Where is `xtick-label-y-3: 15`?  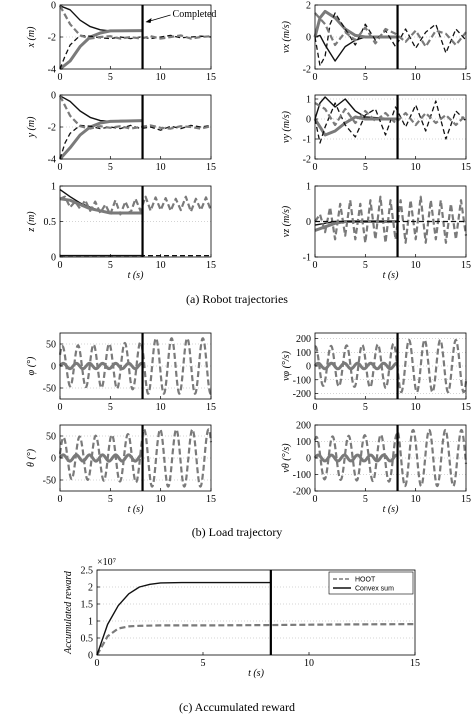
xtick-label-y-3: 15 is located at coordinates (211, 167).